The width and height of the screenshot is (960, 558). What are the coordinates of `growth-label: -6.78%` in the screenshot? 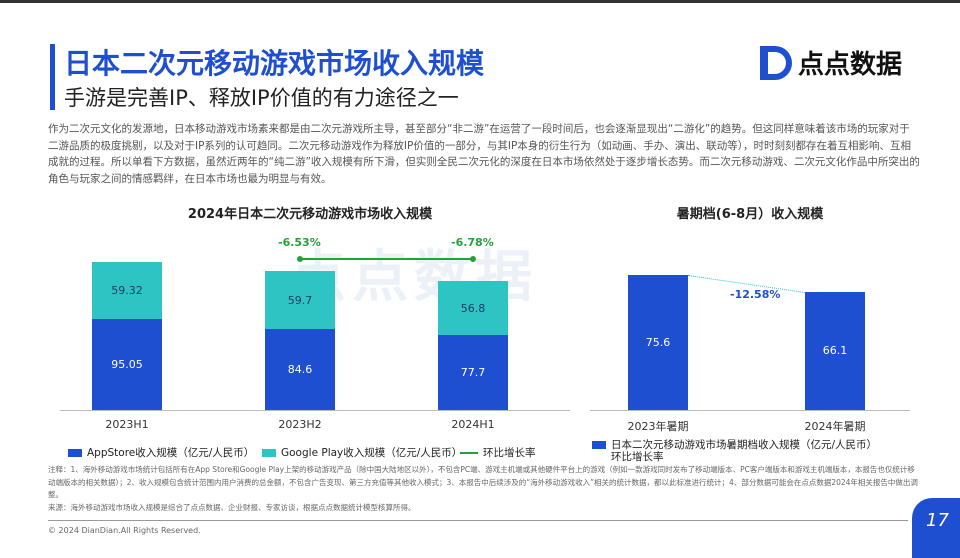 It's located at (472, 242).